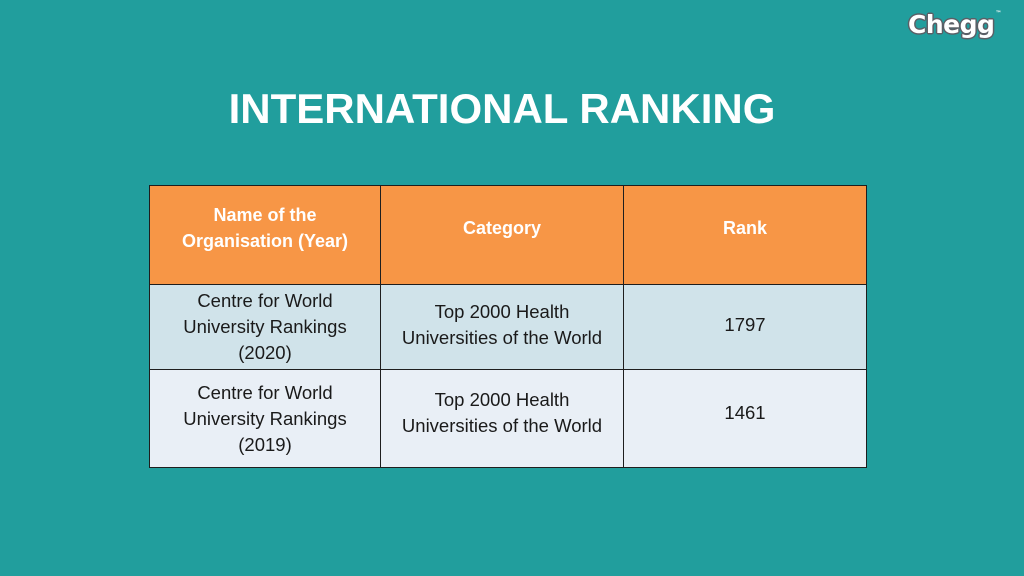 The image size is (1024, 576). I want to click on logo-text: Chegg, so click(951, 24).